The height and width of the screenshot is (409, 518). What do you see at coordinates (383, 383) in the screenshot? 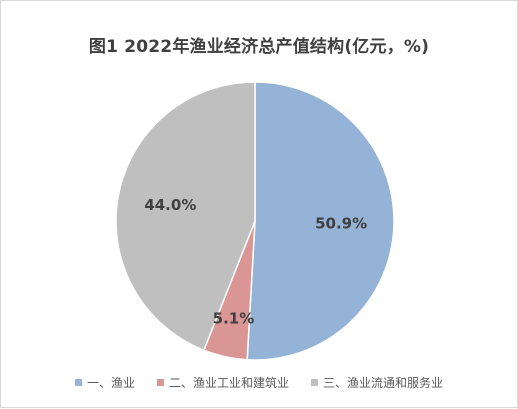
I see `legend-label-3: 三、渔业流通和服务业` at bounding box center [383, 383].